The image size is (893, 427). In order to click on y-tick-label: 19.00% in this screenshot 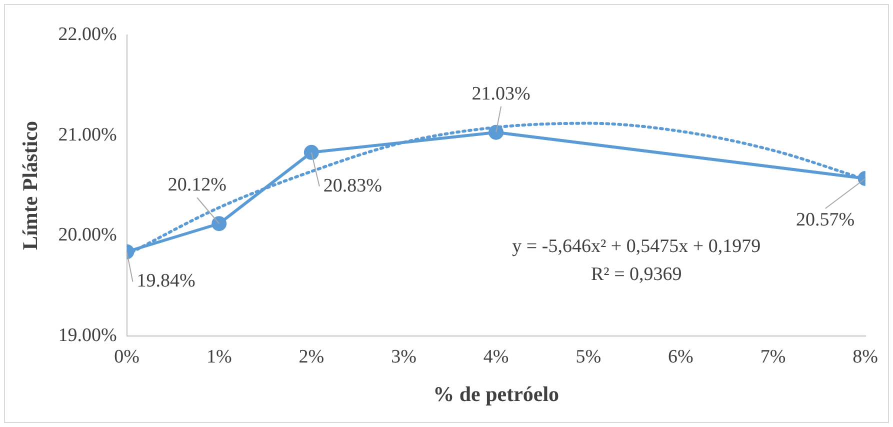, I will do `click(87, 335)`.